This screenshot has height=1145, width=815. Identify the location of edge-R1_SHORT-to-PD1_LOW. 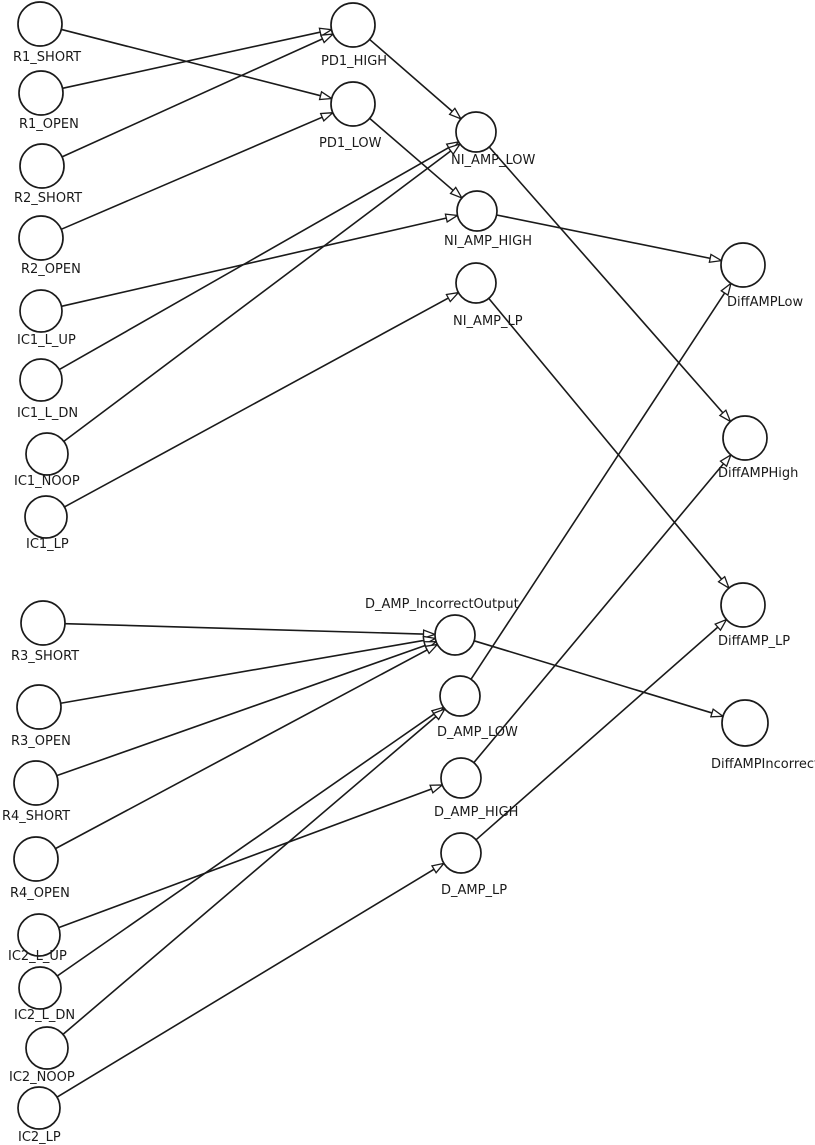
(197, 64).